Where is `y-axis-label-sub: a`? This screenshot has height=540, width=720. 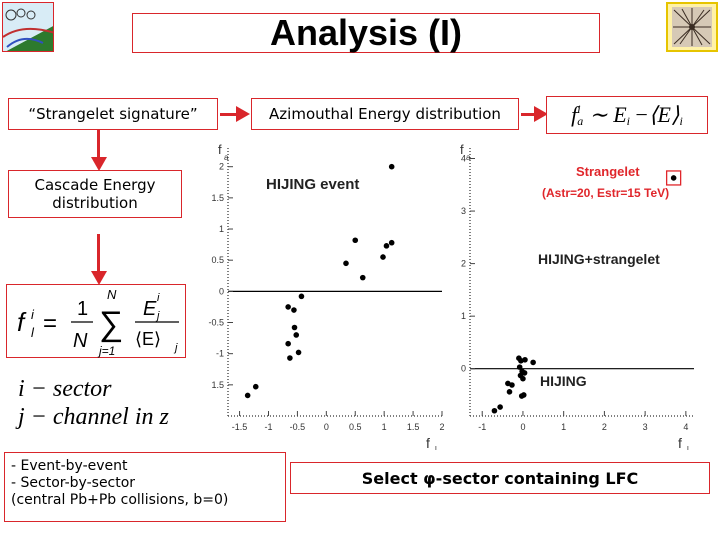
y-axis-label-sub: a is located at coordinates (226, 157).